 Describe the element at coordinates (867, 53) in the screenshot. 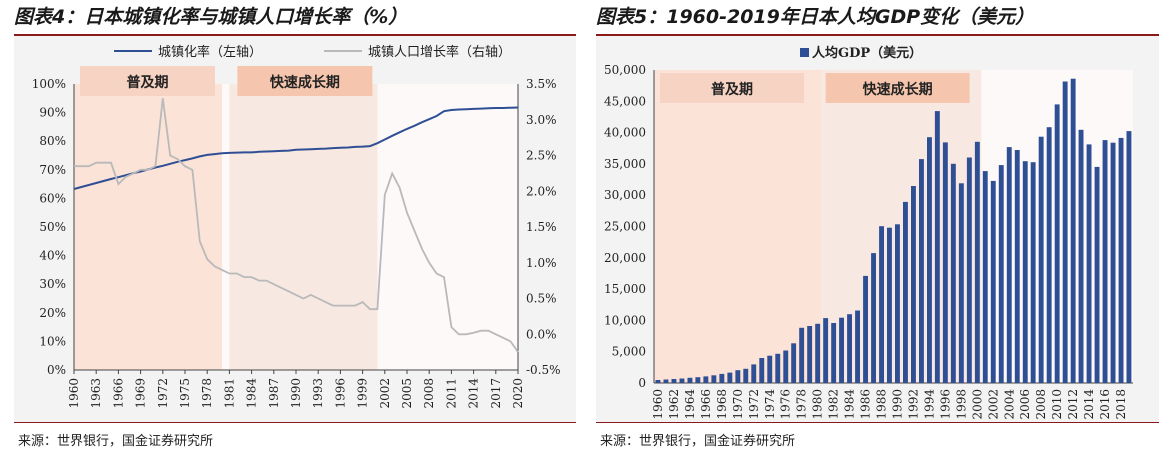

I see `fig5-legend-label: 人均GDP（美元）` at that location.